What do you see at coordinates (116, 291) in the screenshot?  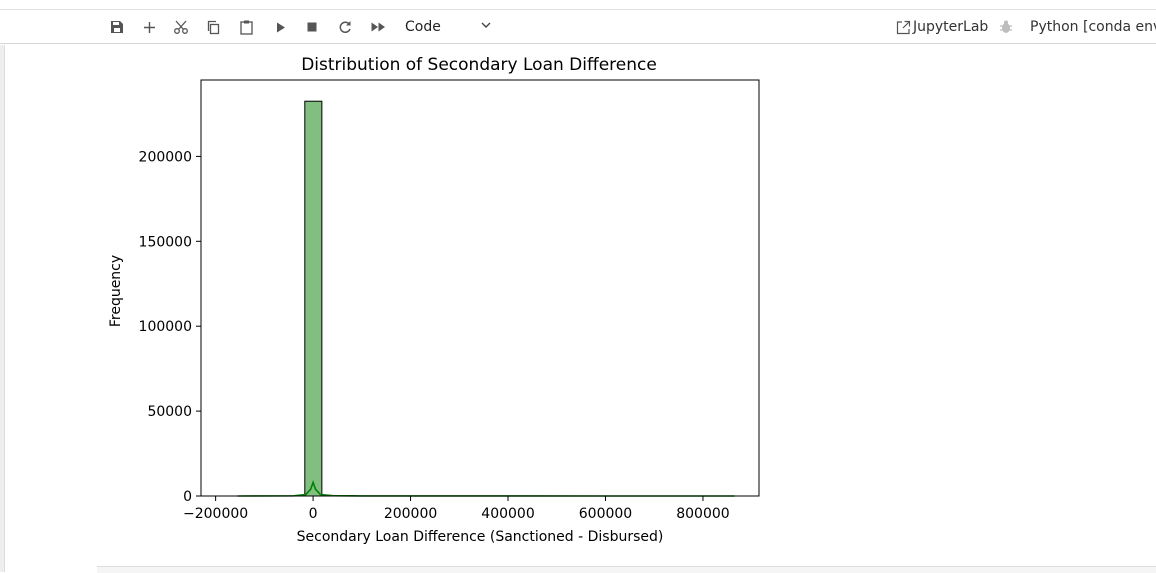 I see `y-axis-label: Frequency` at bounding box center [116, 291].